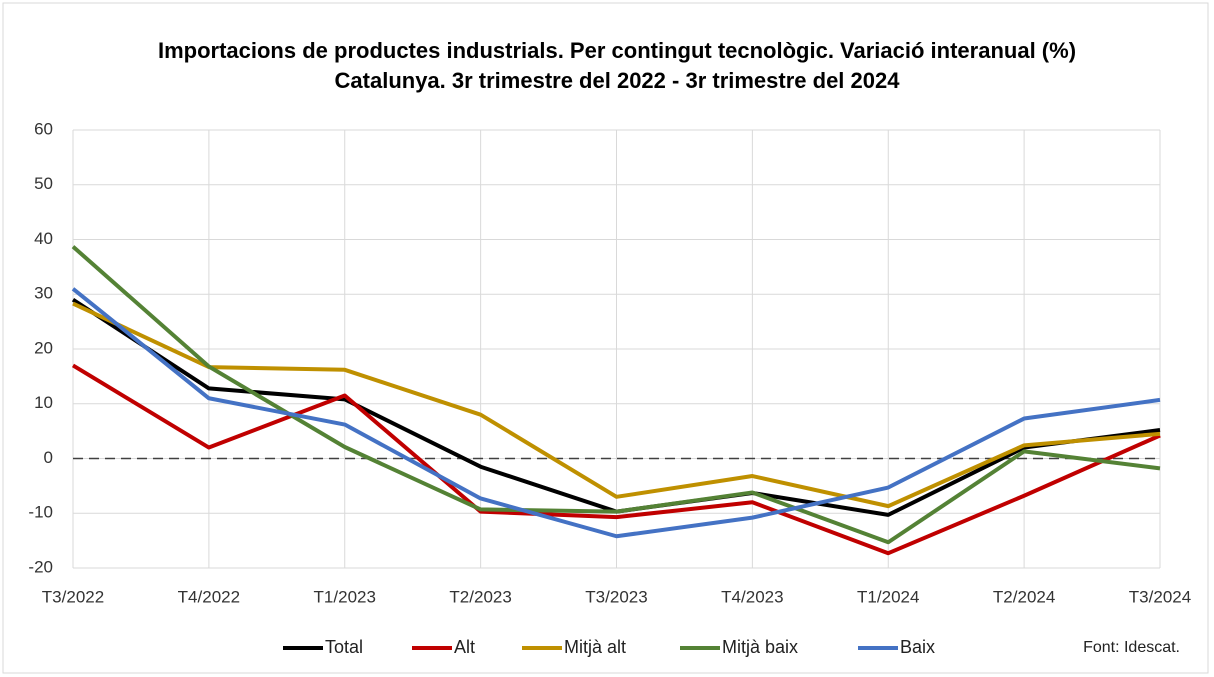 The width and height of the screenshot is (1214, 677). What do you see at coordinates (48, 457) in the screenshot?
I see `y-tick-label: 0` at bounding box center [48, 457].